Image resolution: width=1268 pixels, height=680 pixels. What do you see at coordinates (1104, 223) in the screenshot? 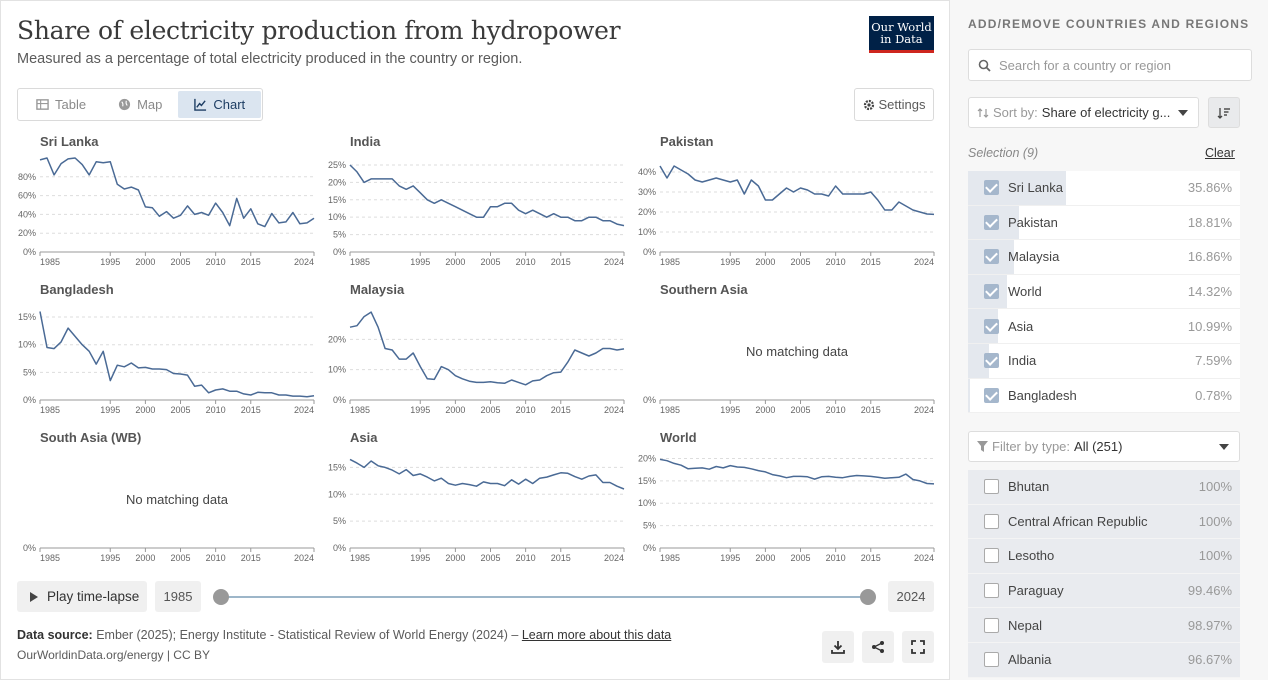
I see `selected-row: Pakistan 18.81%` at bounding box center [1104, 223].